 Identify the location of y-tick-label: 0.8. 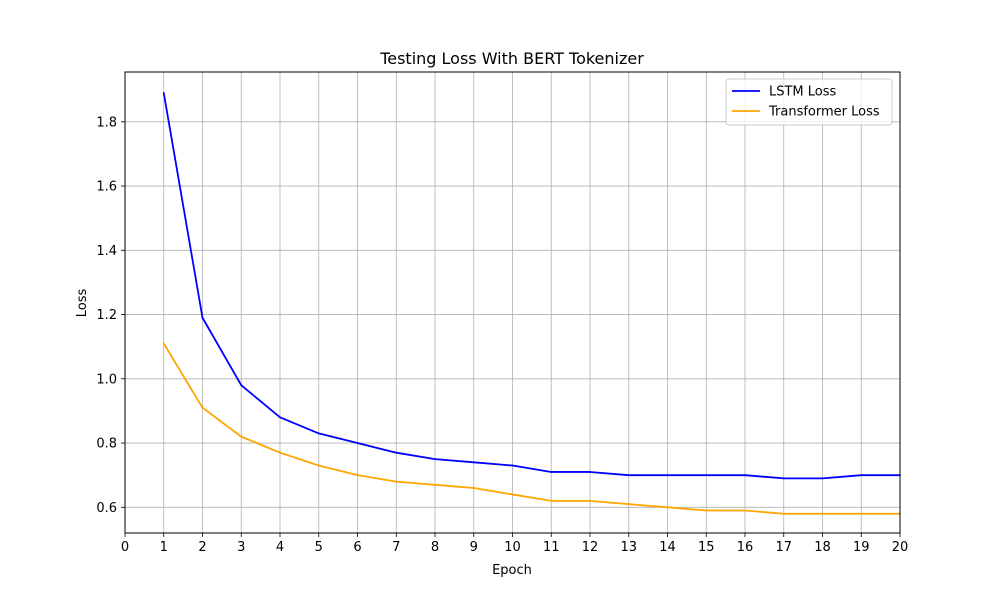
(106, 444).